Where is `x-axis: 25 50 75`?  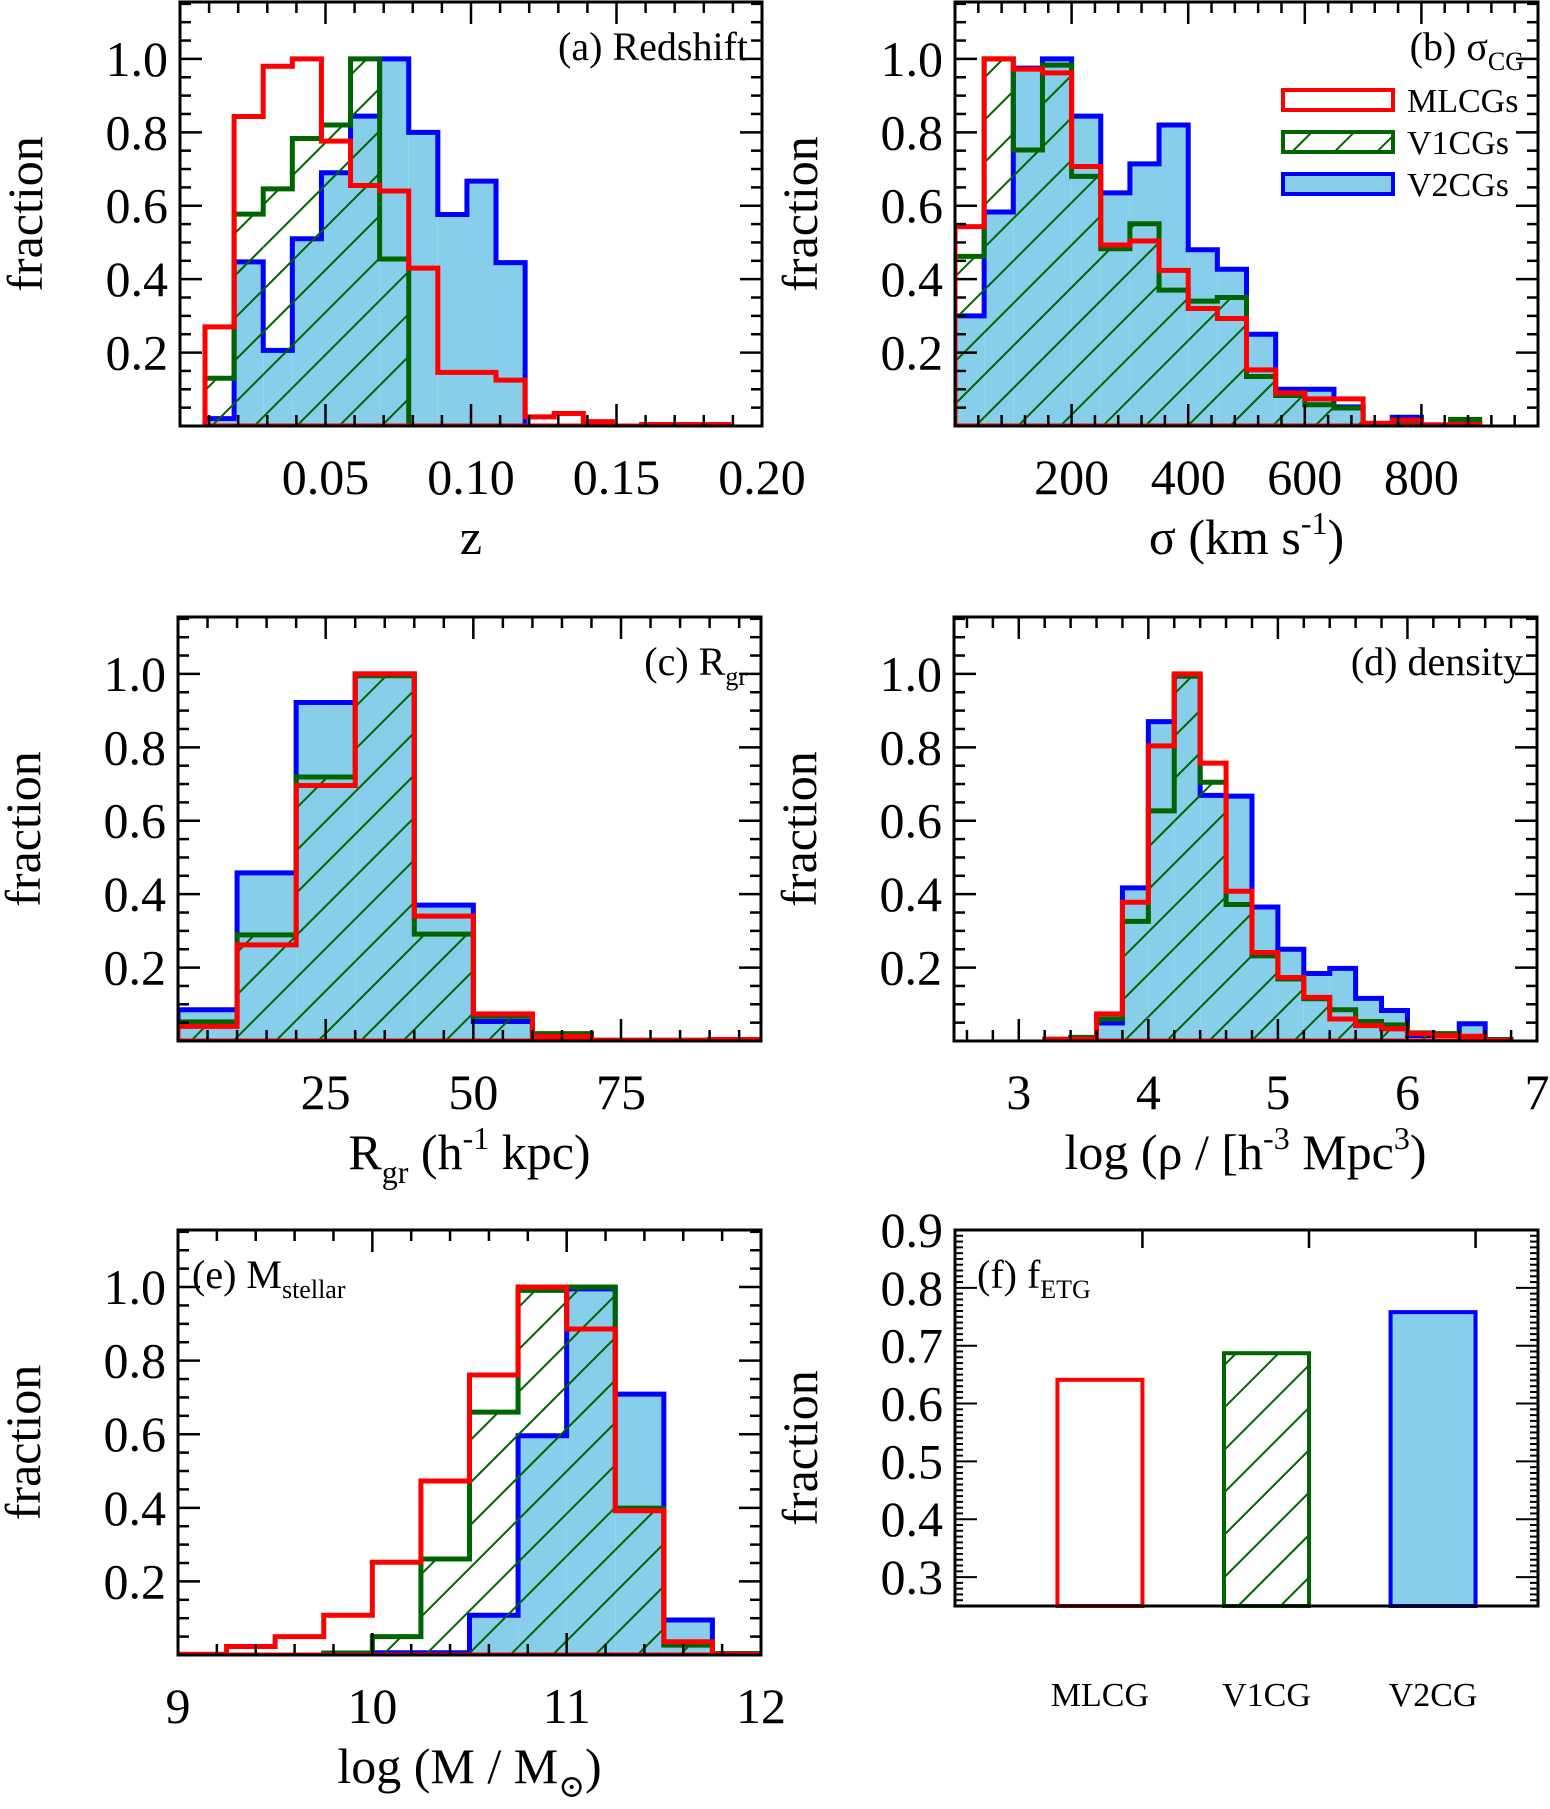
x-axis: 25 50 75 is located at coordinates (458, 868).